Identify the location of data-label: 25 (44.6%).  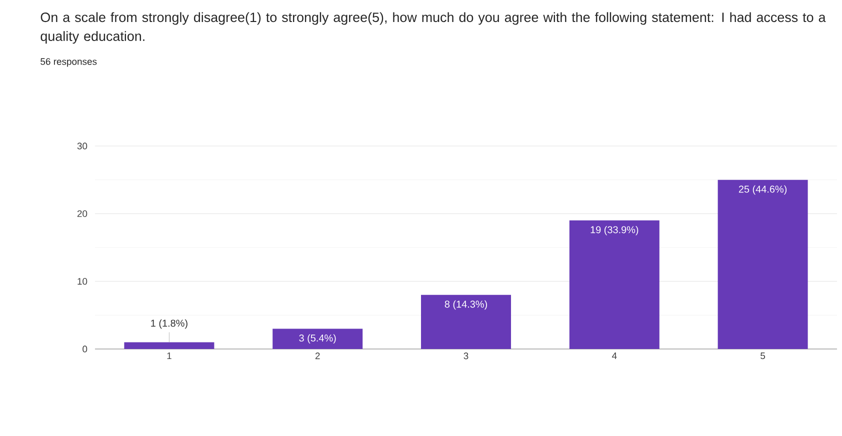
(762, 190).